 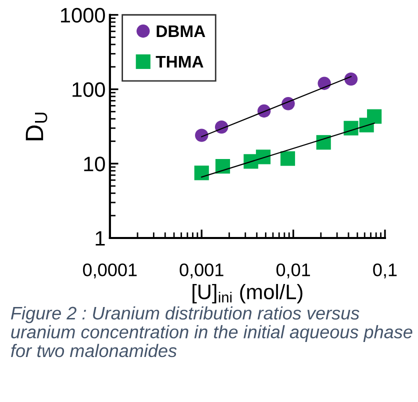 What do you see at coordinates (202, 270) in the screenshot?
I see `x-tick-label: 0,001` at bounding box center [202, 270].